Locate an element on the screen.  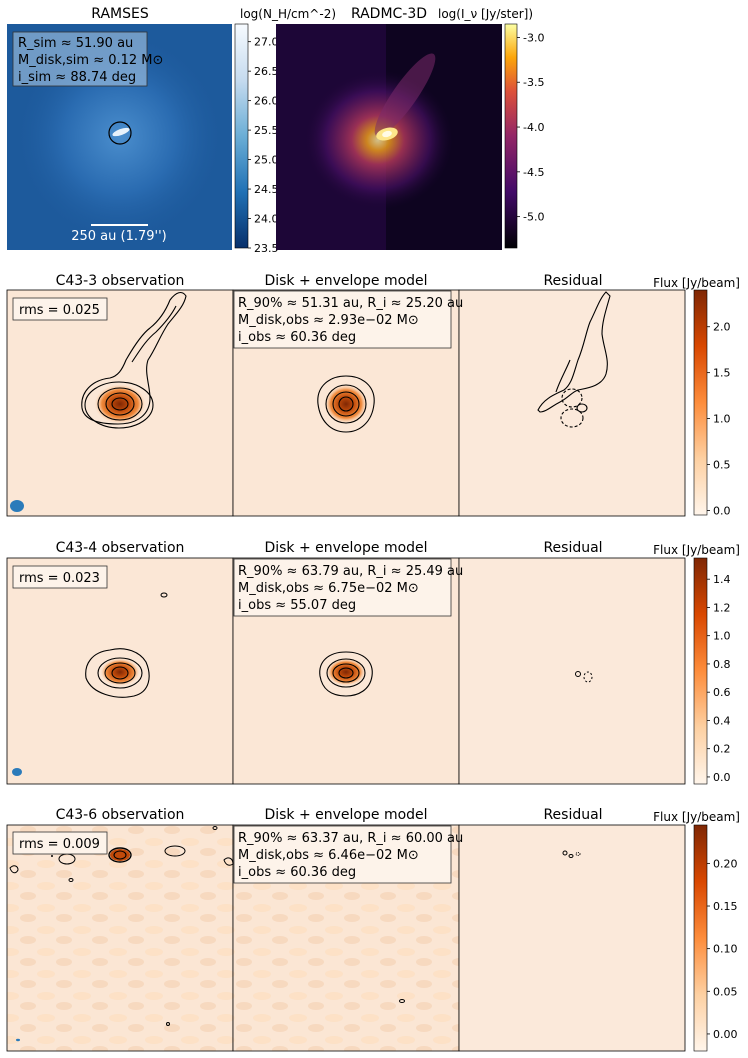
row2-resid-blob is located at coordinates (578, 674).